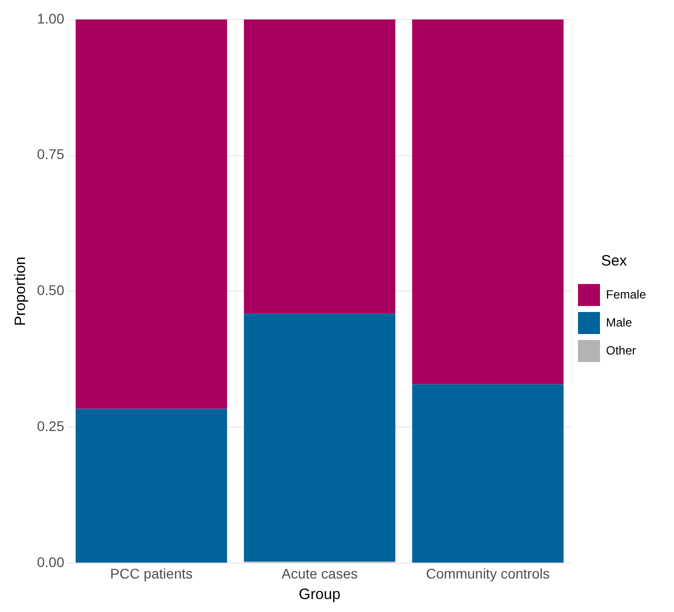 This screenshot has width=674, height=612. What do you see at coordinates (50, 562) in the screenshot?
I see `y-tick-label: 0.00` at bounding box center [50, 562].